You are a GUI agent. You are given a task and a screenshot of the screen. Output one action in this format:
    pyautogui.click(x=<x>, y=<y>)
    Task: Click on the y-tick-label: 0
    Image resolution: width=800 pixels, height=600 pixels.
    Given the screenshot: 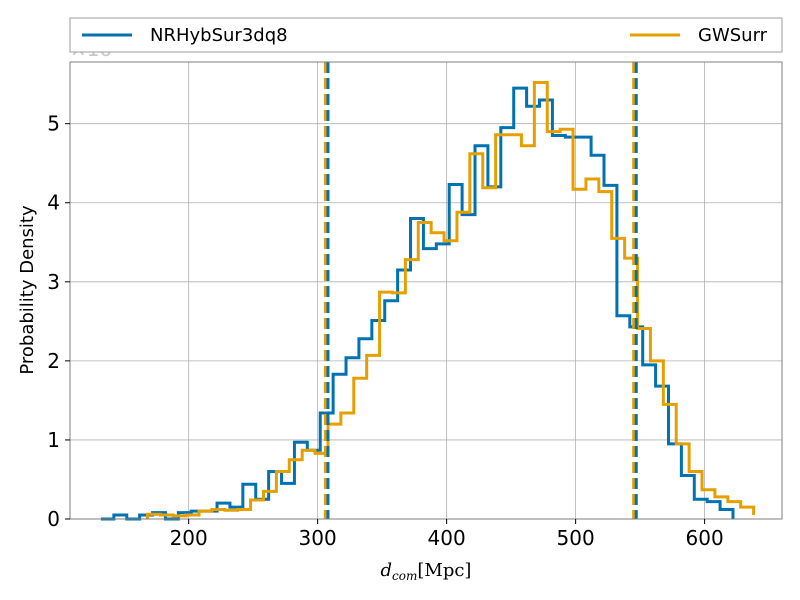 What is the action you would take?
    pyautogui.click(x=53, y=519)
    